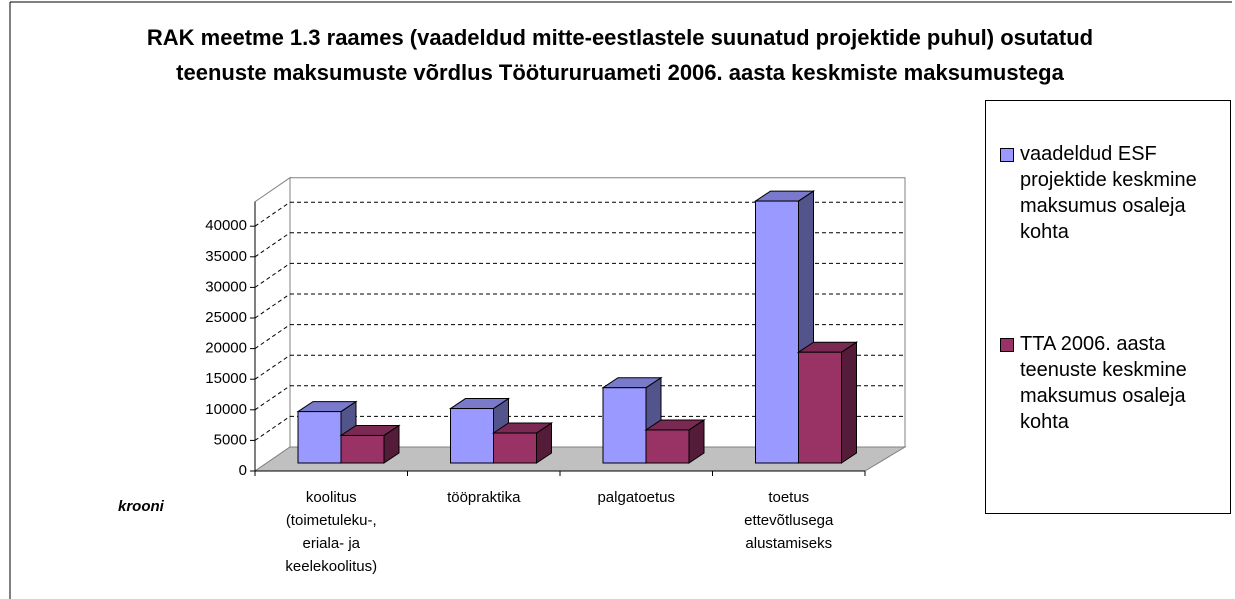 This screenshot has height=599, width=1235. I want to click on y-tick-label: 15000, so click(226, 378).